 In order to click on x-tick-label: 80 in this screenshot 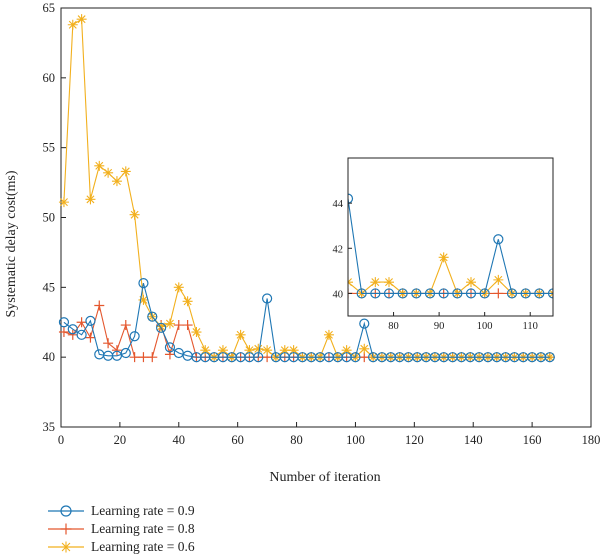, I will do `click(296, 440)`.